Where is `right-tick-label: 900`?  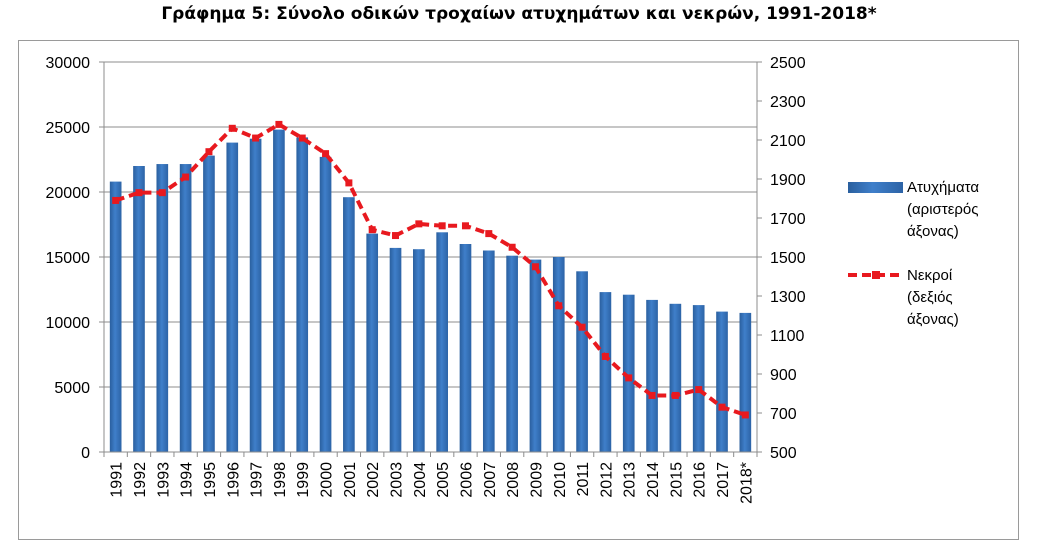 right-tick-label: 900 is located at coordinates (783, 375).